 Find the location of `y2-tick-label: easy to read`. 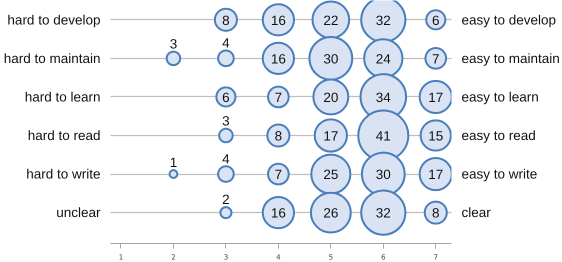

y2-tick-label: easy to read is located at coordinates (499, 135).